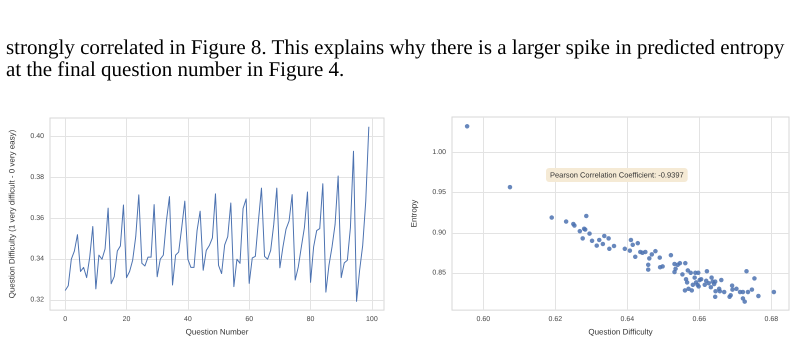  Describe the element at coordinates (12, 213) in the screenshot. I see `y-axis-title: Question Difficulty (1 very difficult - 0 very easy)` at that location.